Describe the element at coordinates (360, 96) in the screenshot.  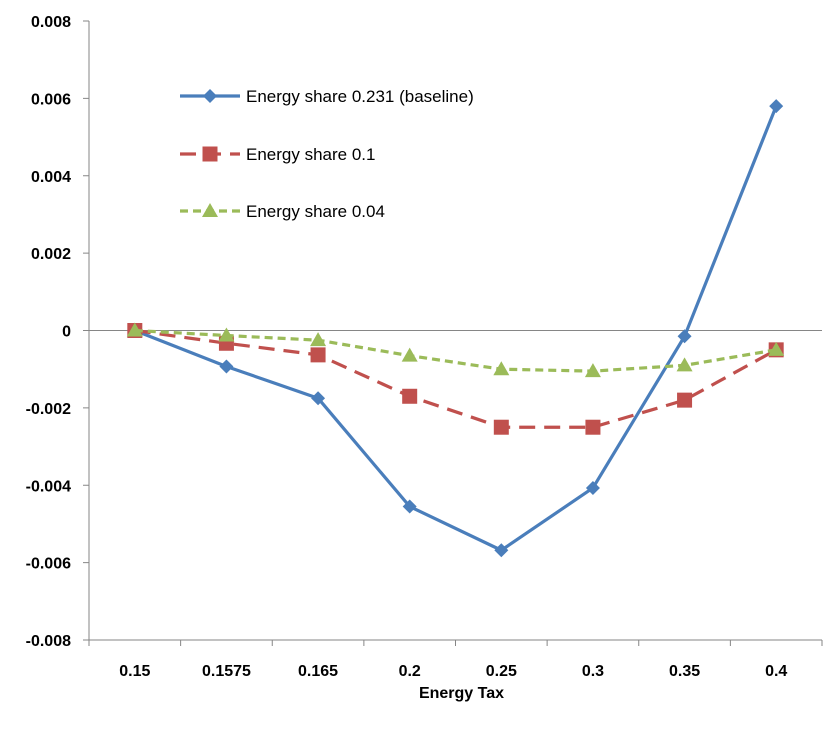
I see `legend-label: Energy share 0.231 (baseline)` at that location.